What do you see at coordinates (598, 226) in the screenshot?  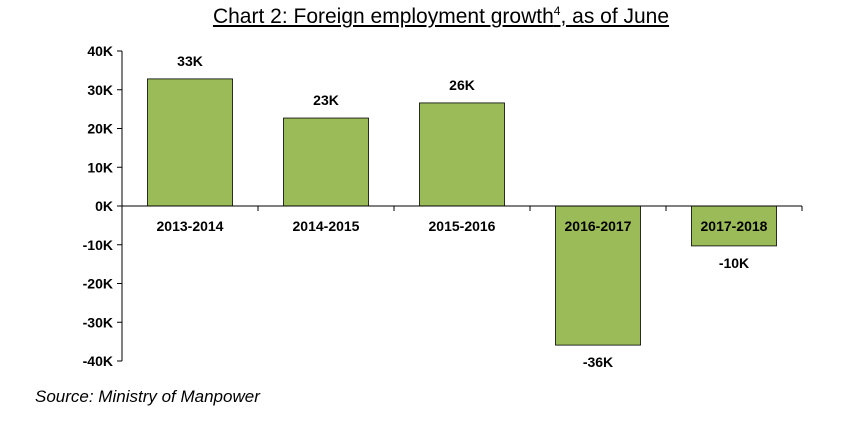 I see `category-label: 2016-2017` at bounding box center [598, 226].